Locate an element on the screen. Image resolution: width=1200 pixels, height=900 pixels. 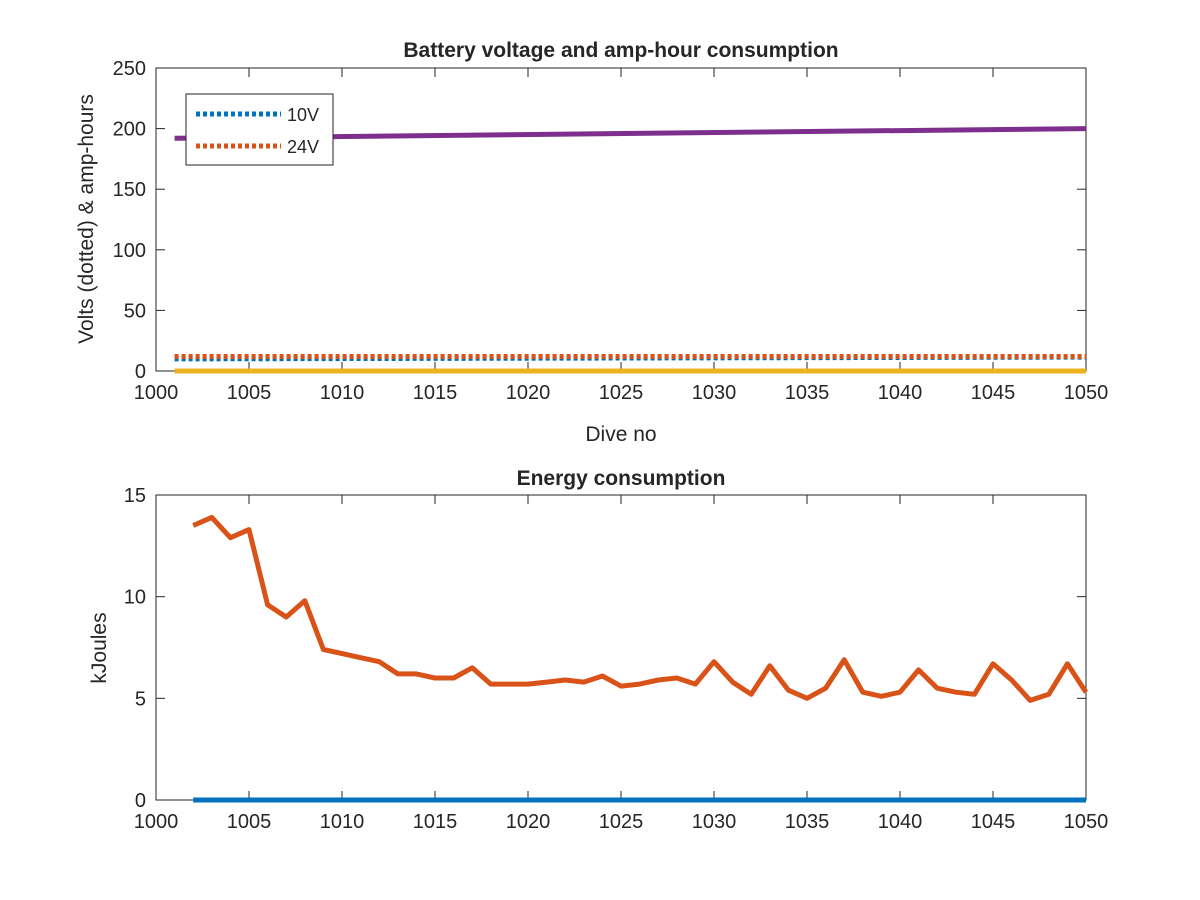
energy-plot-xtick-label: 1045 is located at coordinates (993, 822).